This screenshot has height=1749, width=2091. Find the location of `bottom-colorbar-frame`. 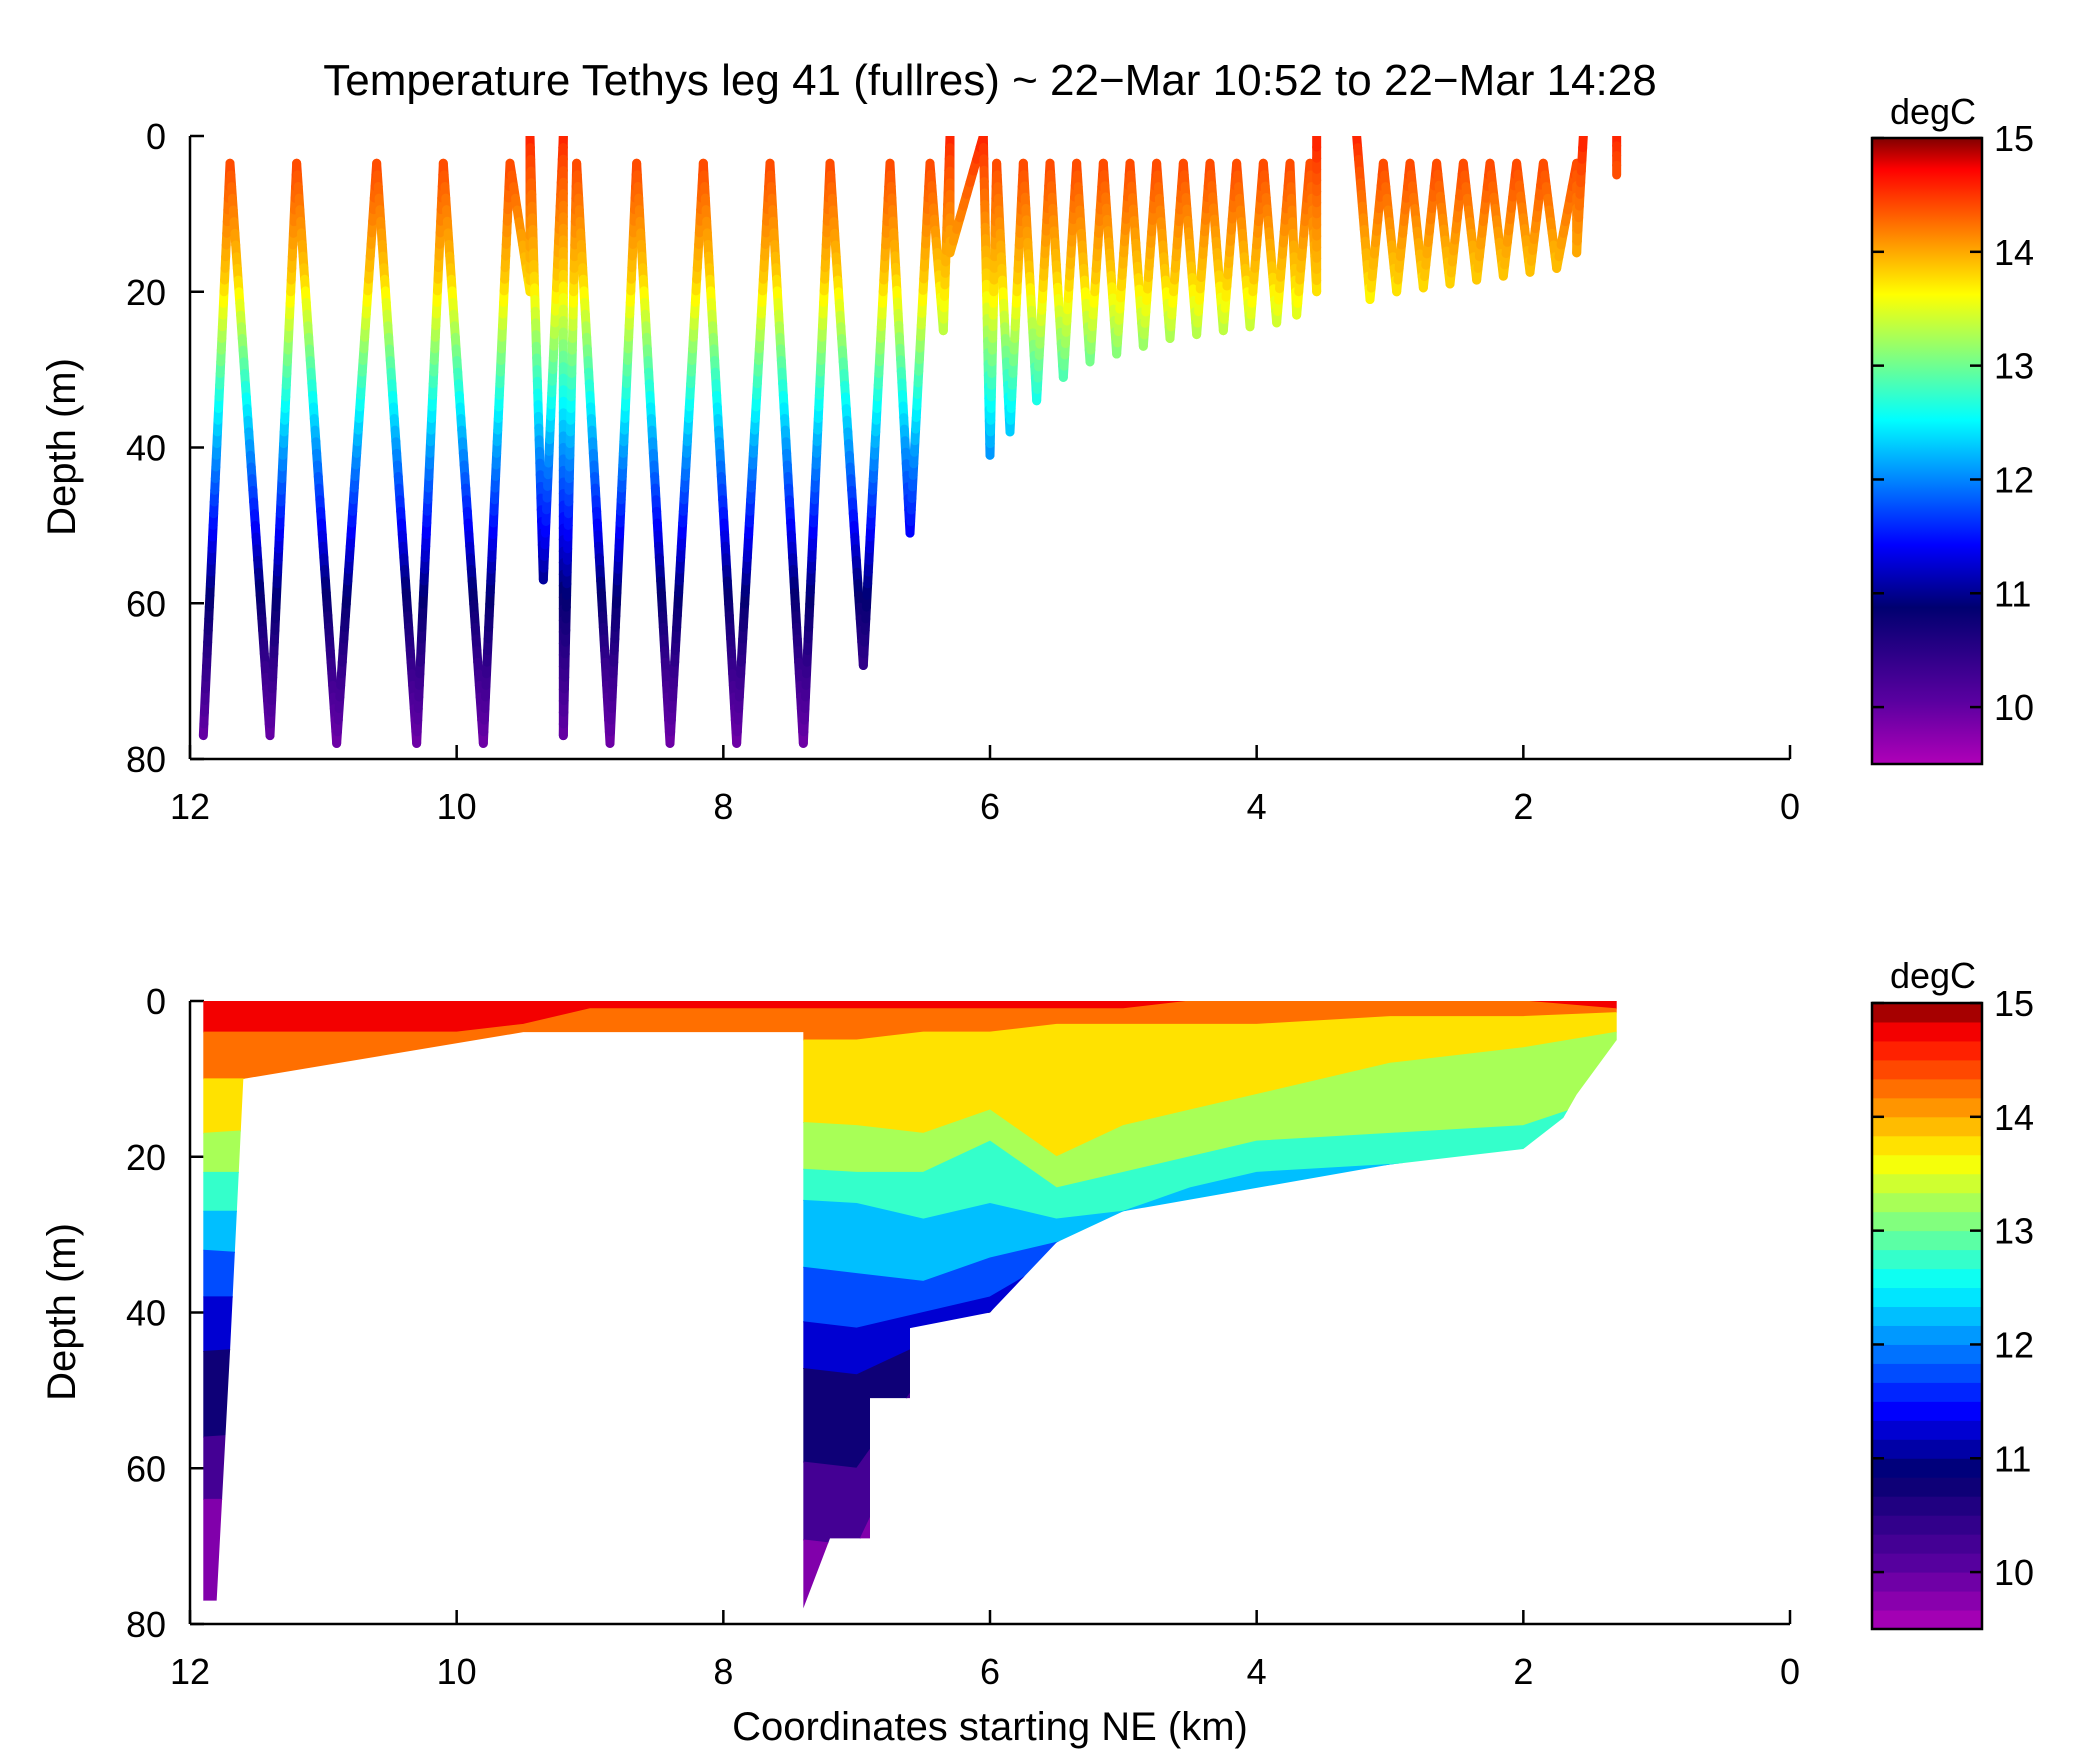

bottom-colorbar-frame is located at coordinates (1927, 1316).